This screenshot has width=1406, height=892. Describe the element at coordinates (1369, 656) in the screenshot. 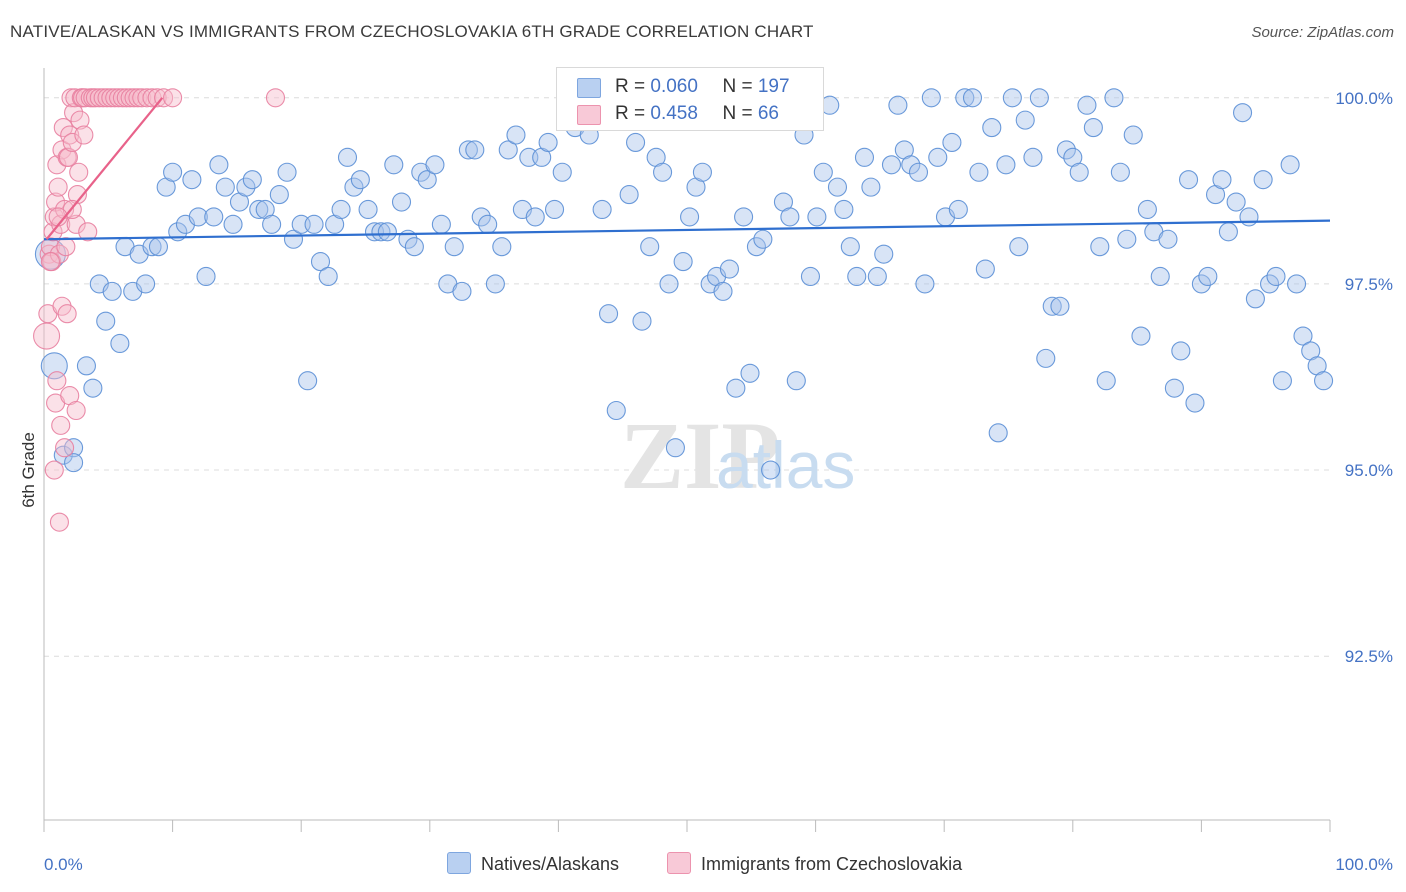

I see `y-tick-label: 92.5%` at that location.